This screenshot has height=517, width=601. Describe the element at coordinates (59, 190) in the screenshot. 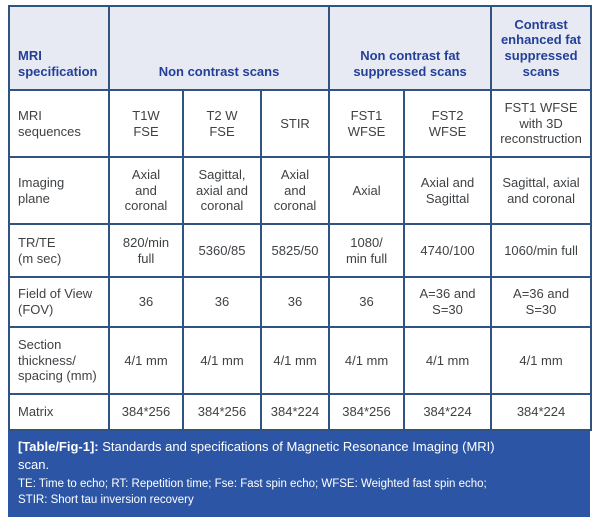

I see `row-label-imaging-plane: Imaging plane` at that location.